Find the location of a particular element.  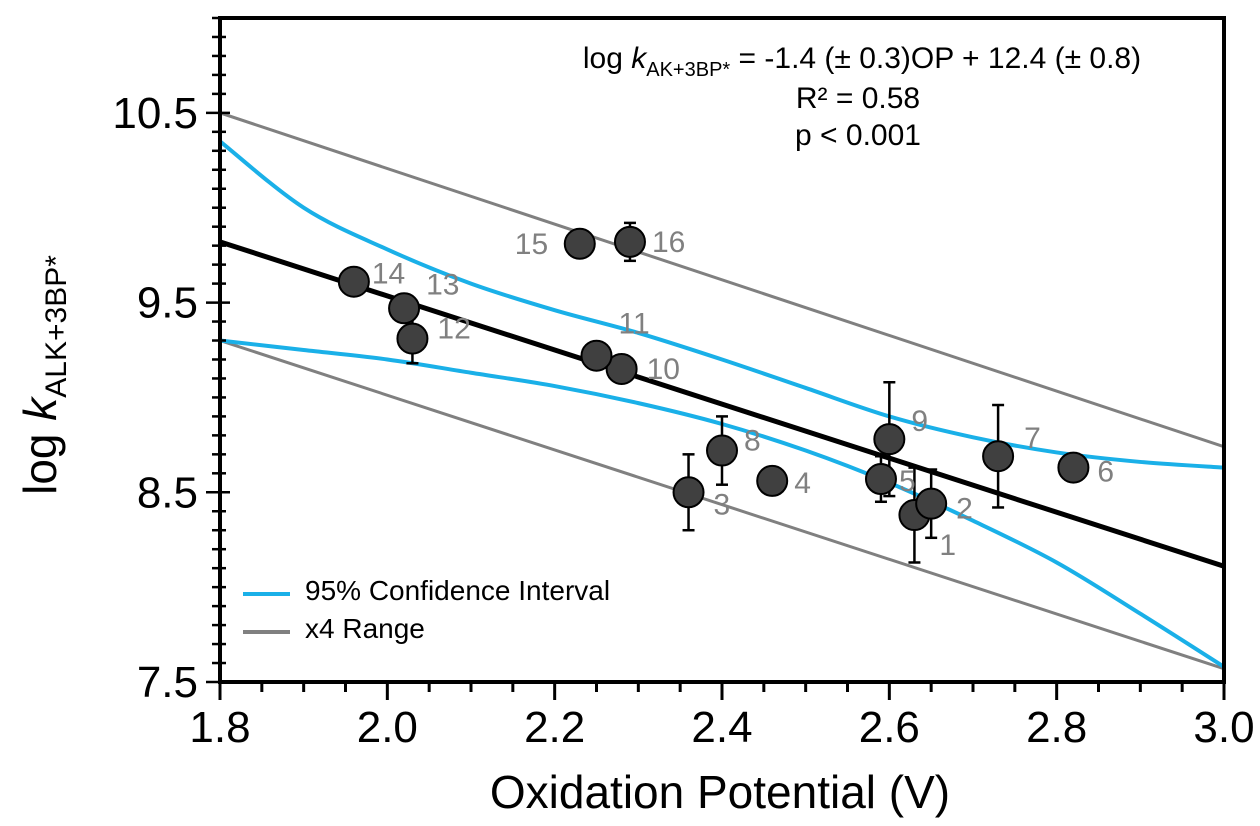

y-tick-label: 7.5 is located at coordinates (167, 682).